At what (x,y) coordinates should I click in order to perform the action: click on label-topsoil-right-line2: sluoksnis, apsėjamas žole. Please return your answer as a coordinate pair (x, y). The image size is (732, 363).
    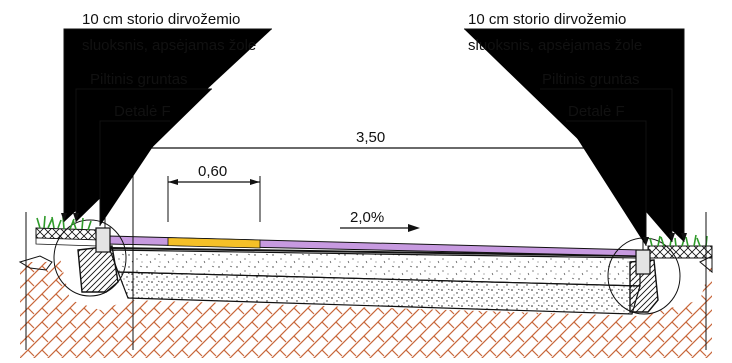
    Looking at the image, I should click on (555, 45).